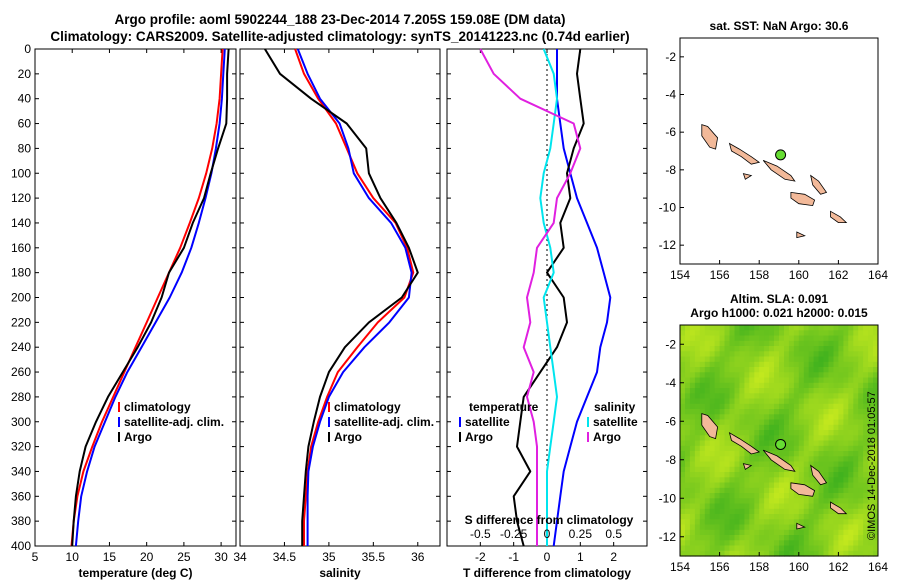  Describe the element at coordinates (670, 460) in the screenshot. I see `y-tick-label: -8` at that location.